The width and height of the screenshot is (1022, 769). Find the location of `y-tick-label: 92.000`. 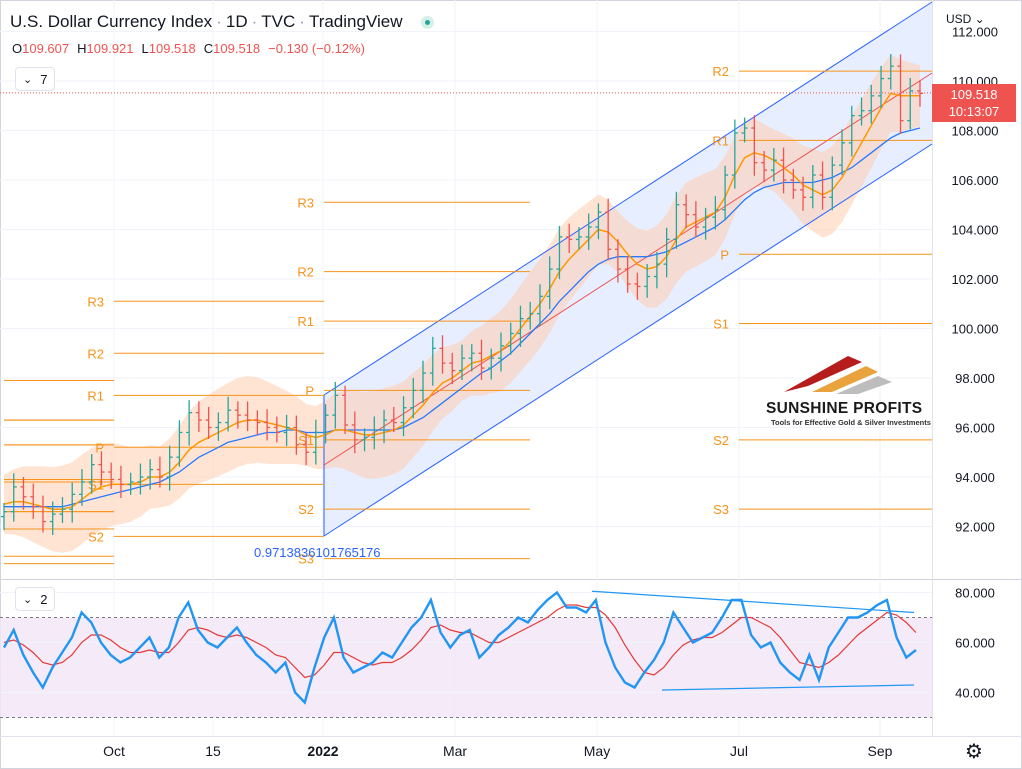

y-tick-label: 92.000 is located at coordinates (975, 527).